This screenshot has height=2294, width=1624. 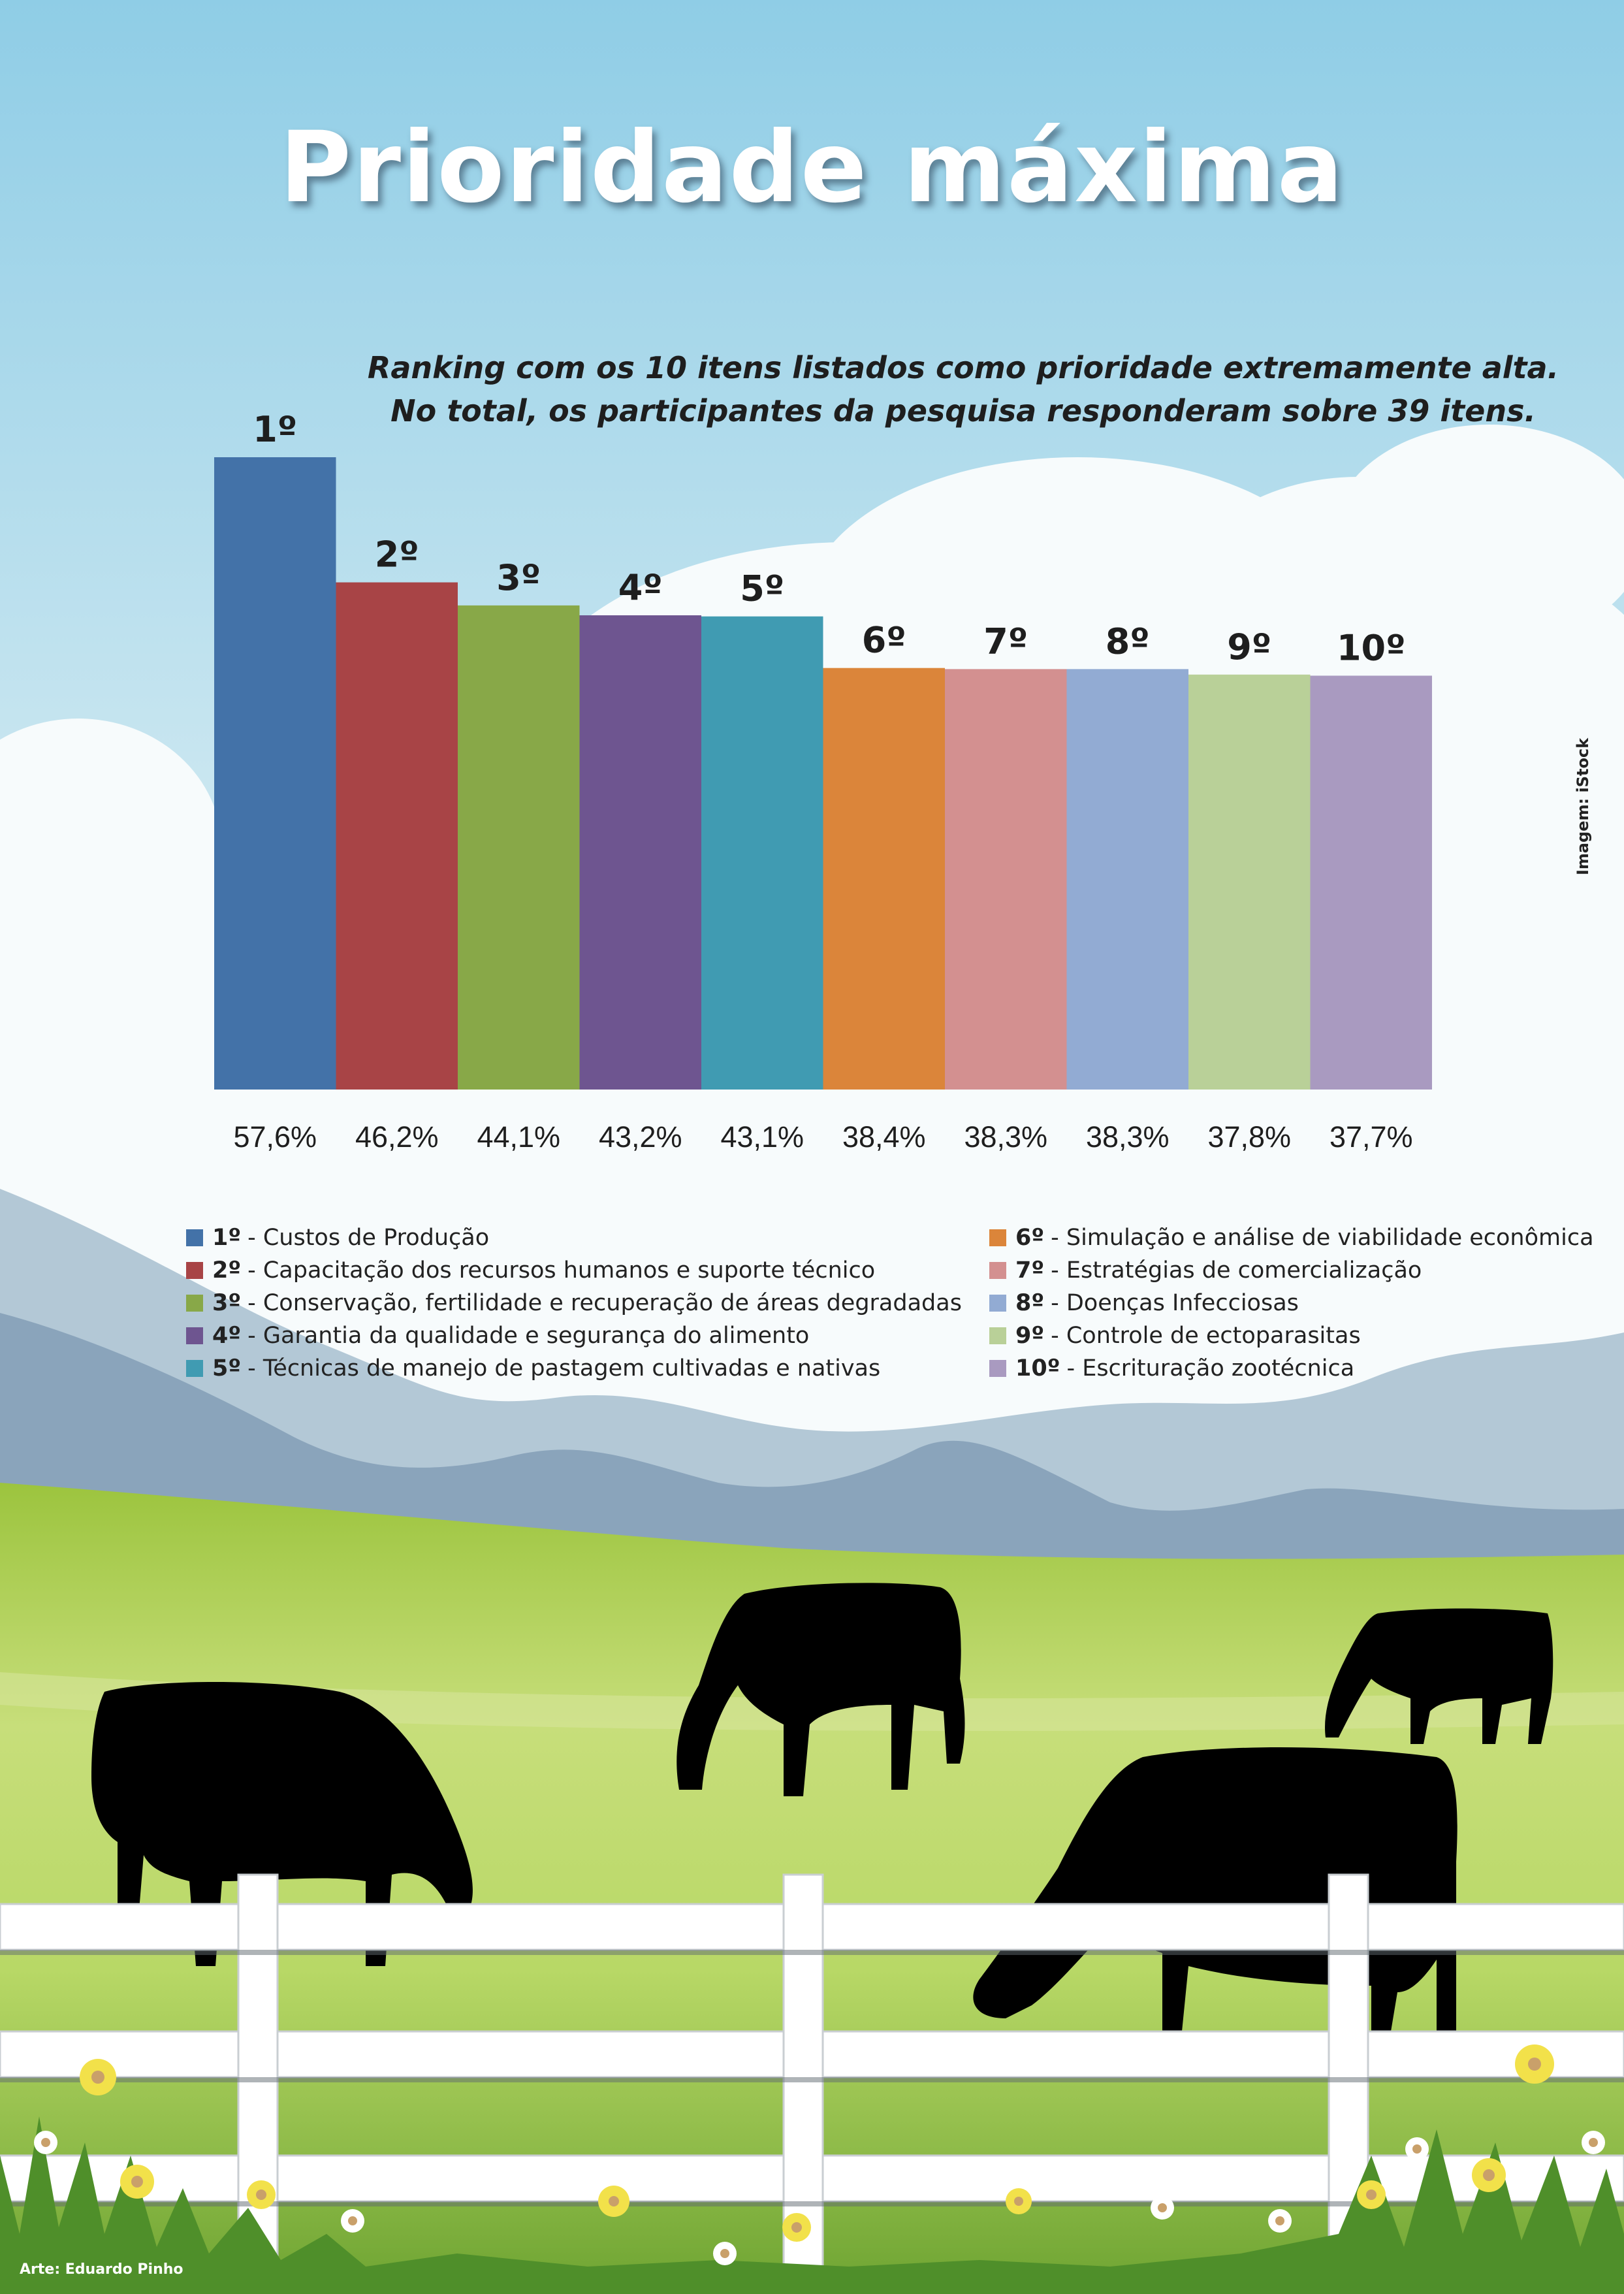 What do you see at coordinates (1371, 647) in the screenshot?
I see `rank-label-10: 10º` at bounding box center [1371, 647].